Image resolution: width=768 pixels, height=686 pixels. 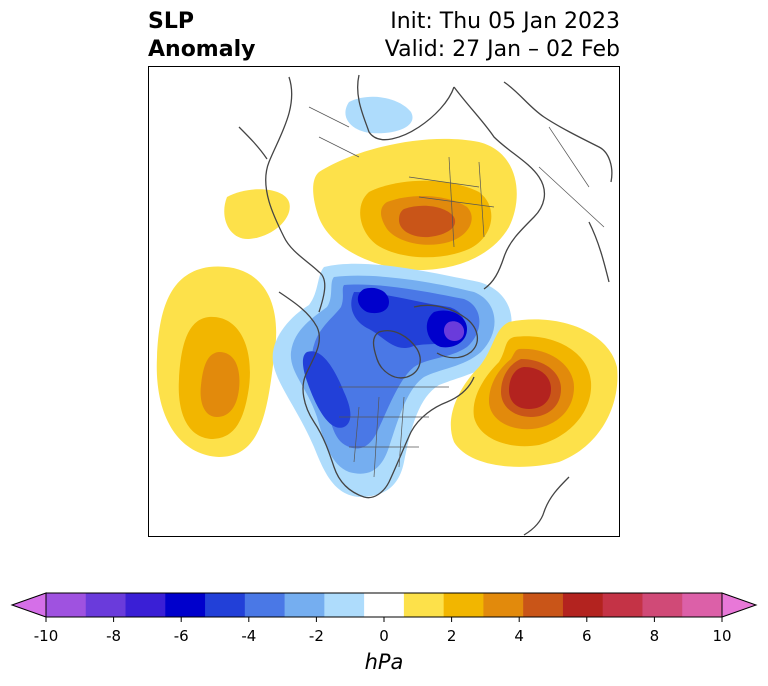 What do you see at coordinates (181, 636) in the screenshot?
I see `colorbar-tick-label: -6` at bounding box center [181, 636].